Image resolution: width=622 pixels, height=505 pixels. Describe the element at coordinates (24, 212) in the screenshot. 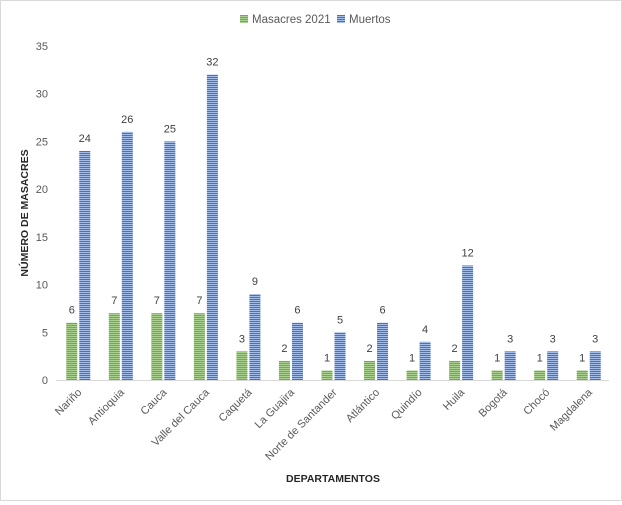

I see `y-axis-title: NÚMERO DE MASACRES` at that location.